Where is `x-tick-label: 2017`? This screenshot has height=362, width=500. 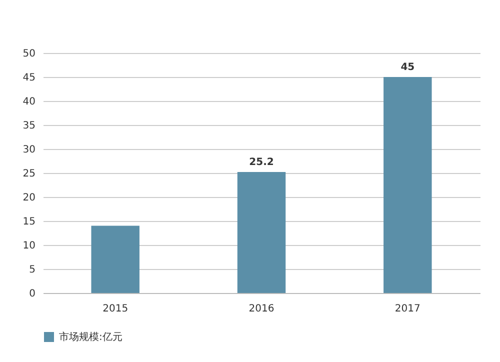 x-tick-label: 2017 is located at coordinates (407, 309).